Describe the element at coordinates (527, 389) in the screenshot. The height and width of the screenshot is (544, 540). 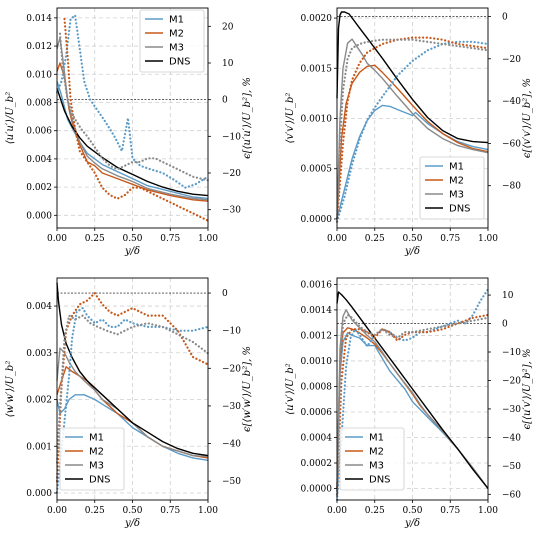
I see `y2-axis-label: ϵ[⟨u′v′⟩/U_b²], %` at that location.